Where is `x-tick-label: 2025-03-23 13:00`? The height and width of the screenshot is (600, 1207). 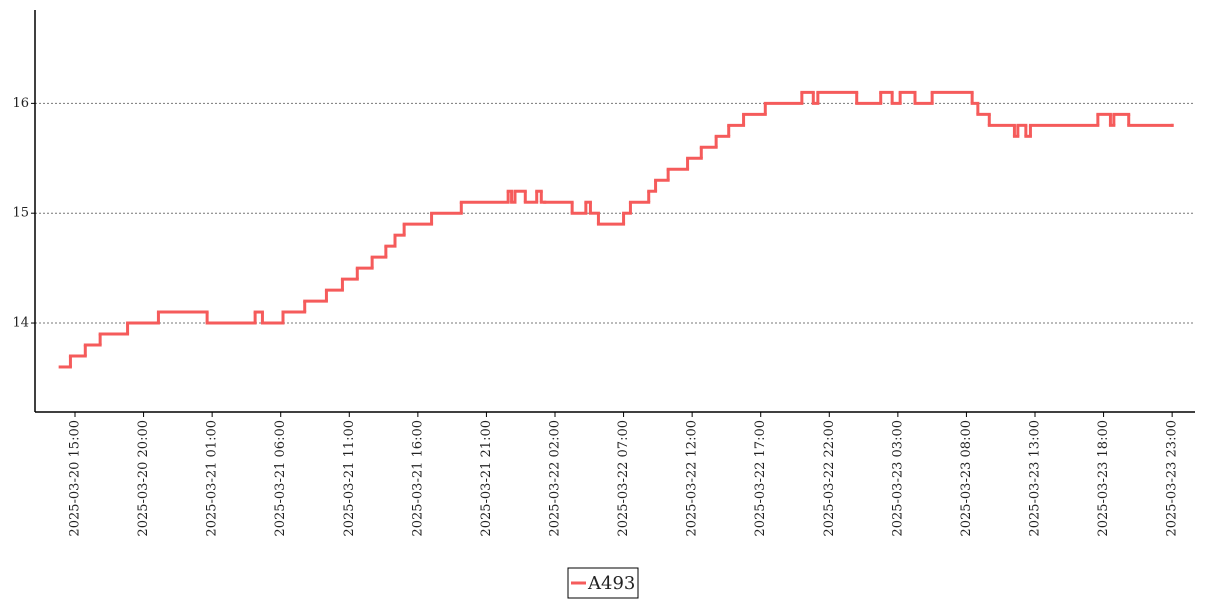 x-tick-label: 2025-03-23 13:00 is located at coordinates (1035, 478).